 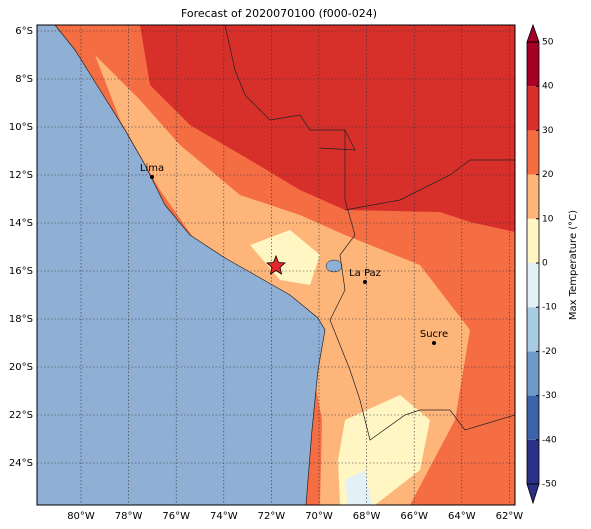 I want to click on lon-label: 76°W, so click(x=176, y=516).